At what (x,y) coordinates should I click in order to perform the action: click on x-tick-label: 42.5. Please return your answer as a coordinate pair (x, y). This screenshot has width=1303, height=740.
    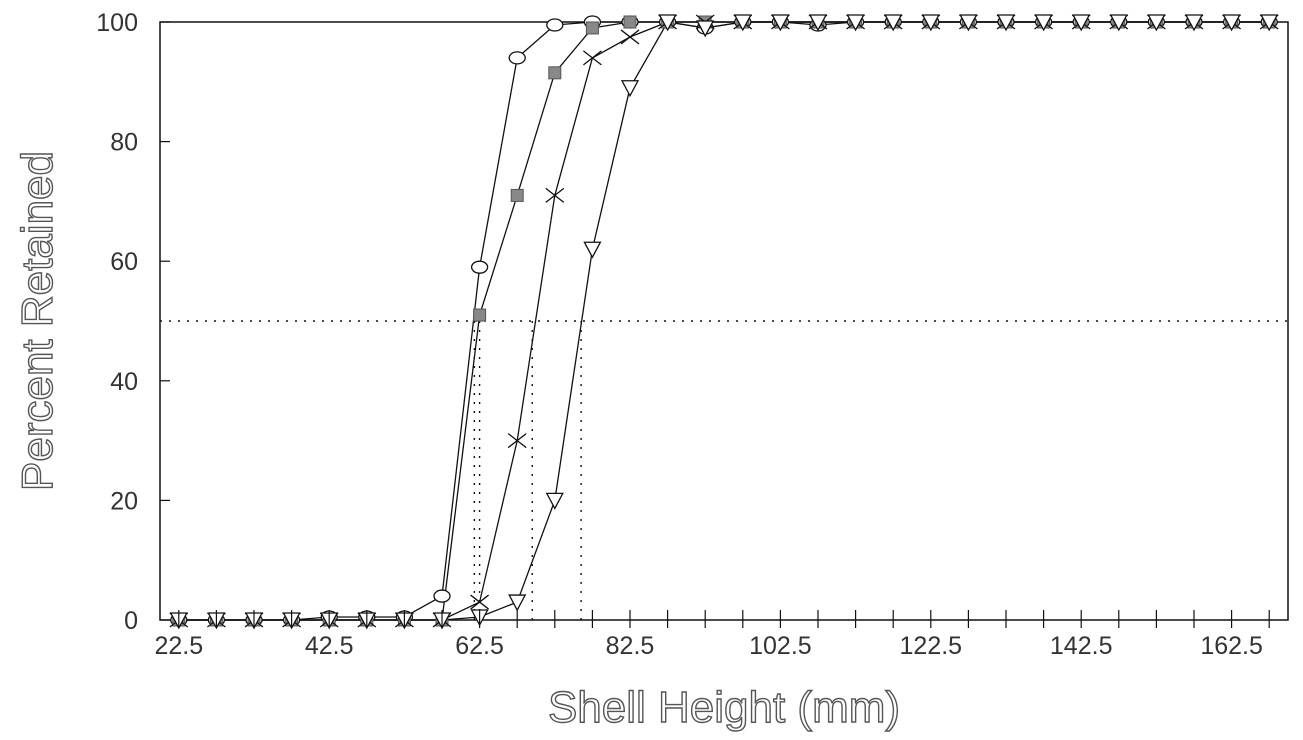
    Looking at the image, I should click on (329, 646).